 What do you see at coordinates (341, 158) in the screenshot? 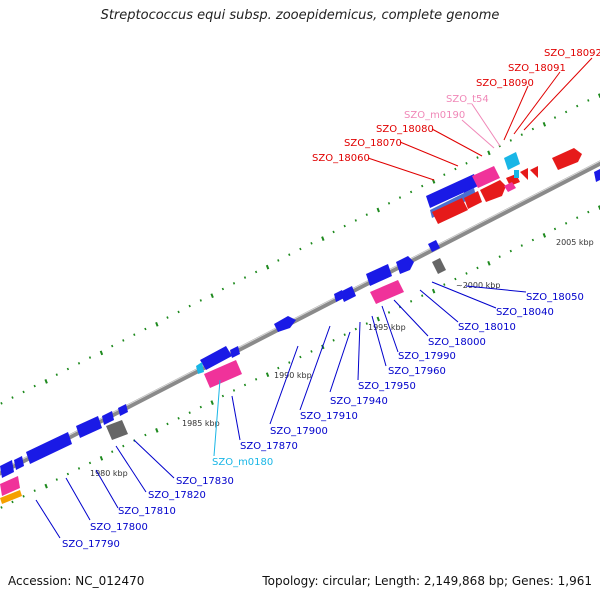
I see `gene-label: SZO_18060` at bounding box center [341, 158].